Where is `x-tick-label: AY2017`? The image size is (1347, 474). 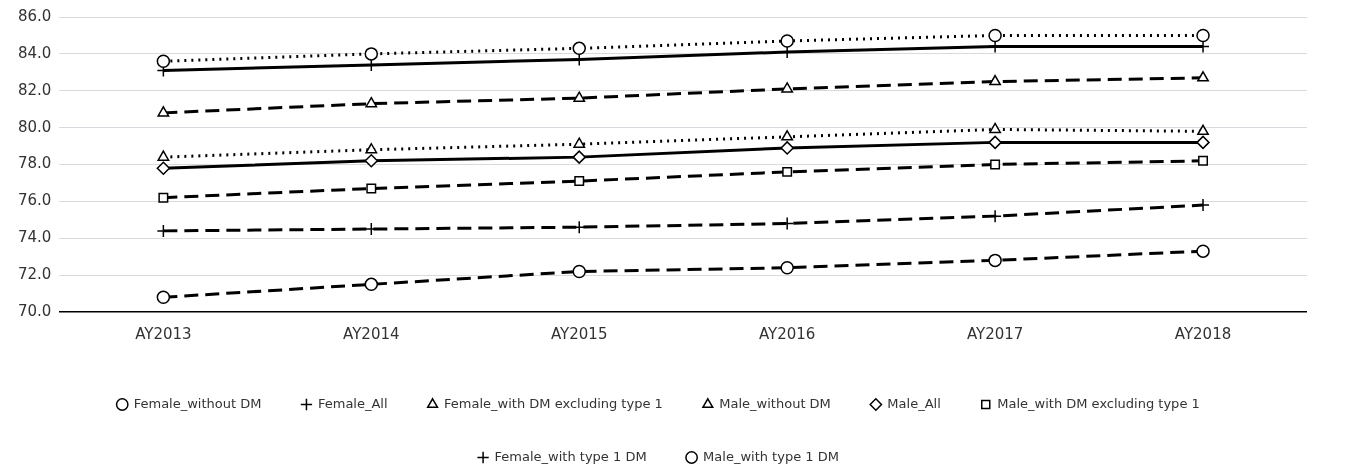 x-tick-label: AY2017 is located at coordinates (995, 333).